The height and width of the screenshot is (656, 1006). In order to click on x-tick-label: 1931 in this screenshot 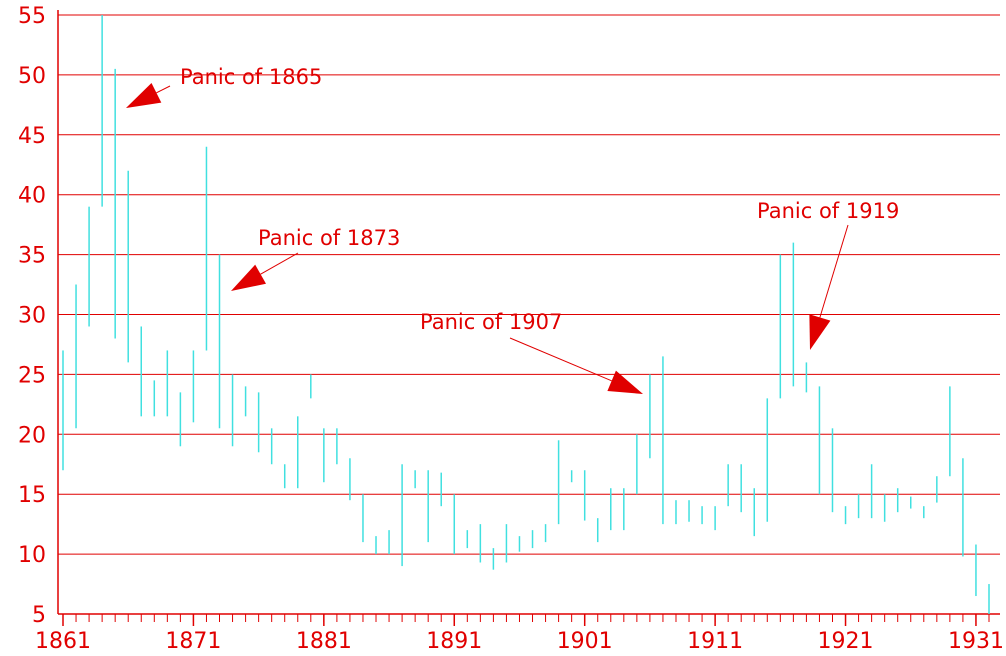, I will do `click(976, 641)`.